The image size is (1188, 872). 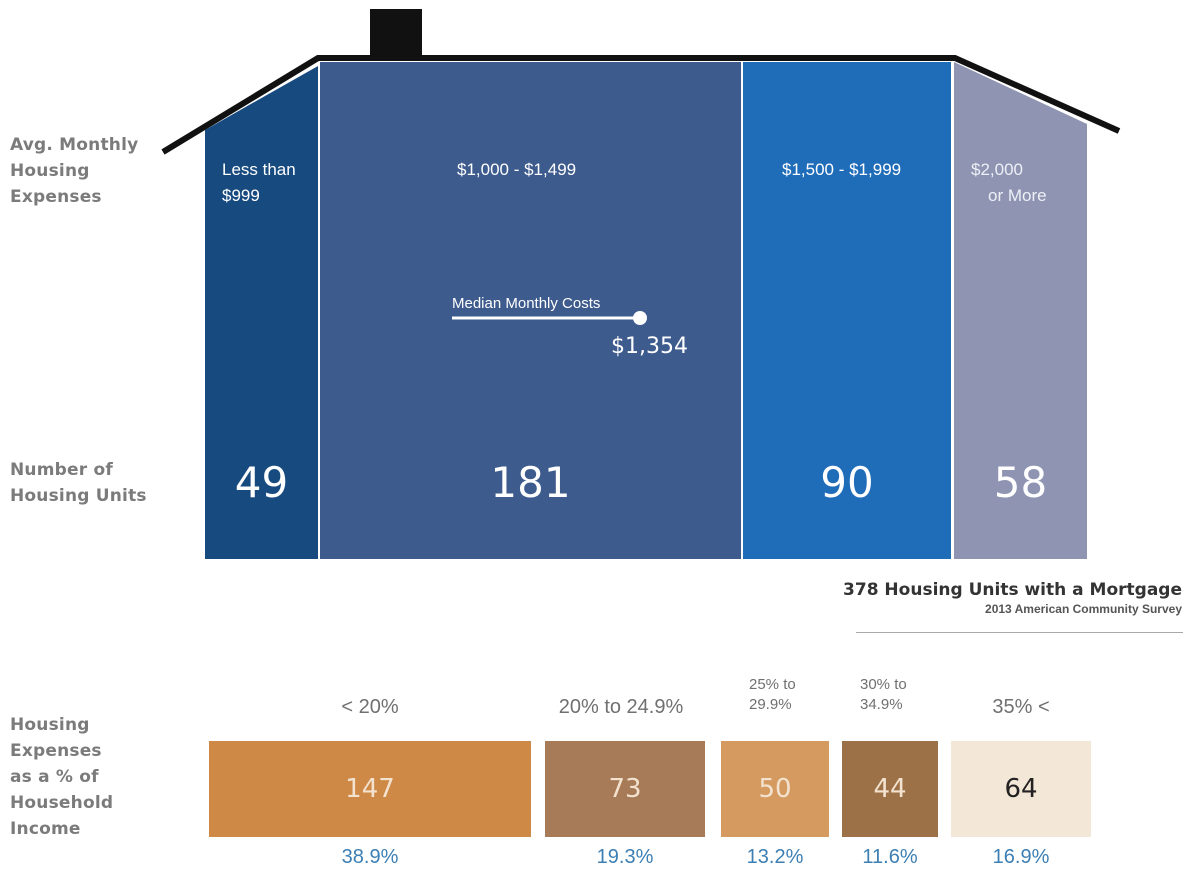 What do you see at coordinates (847, 310) in the screenshot?
I see `bar-1500-1999` at bounding box center [847, 310].